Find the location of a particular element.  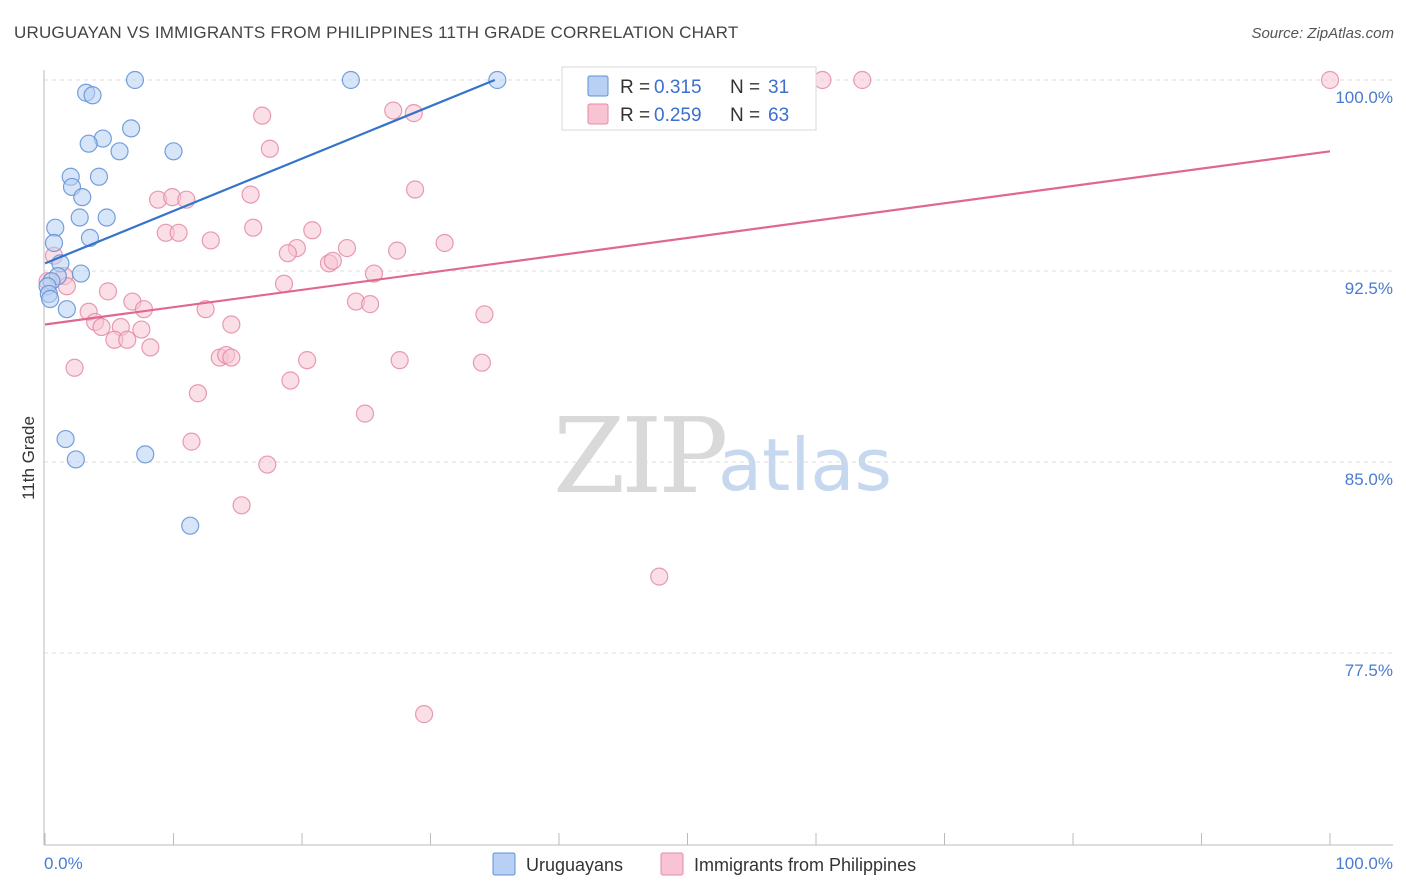

stats-legend: R = 0.315 N = 31 R = 0.259 N = 63 is located at coordinates (689, 98).